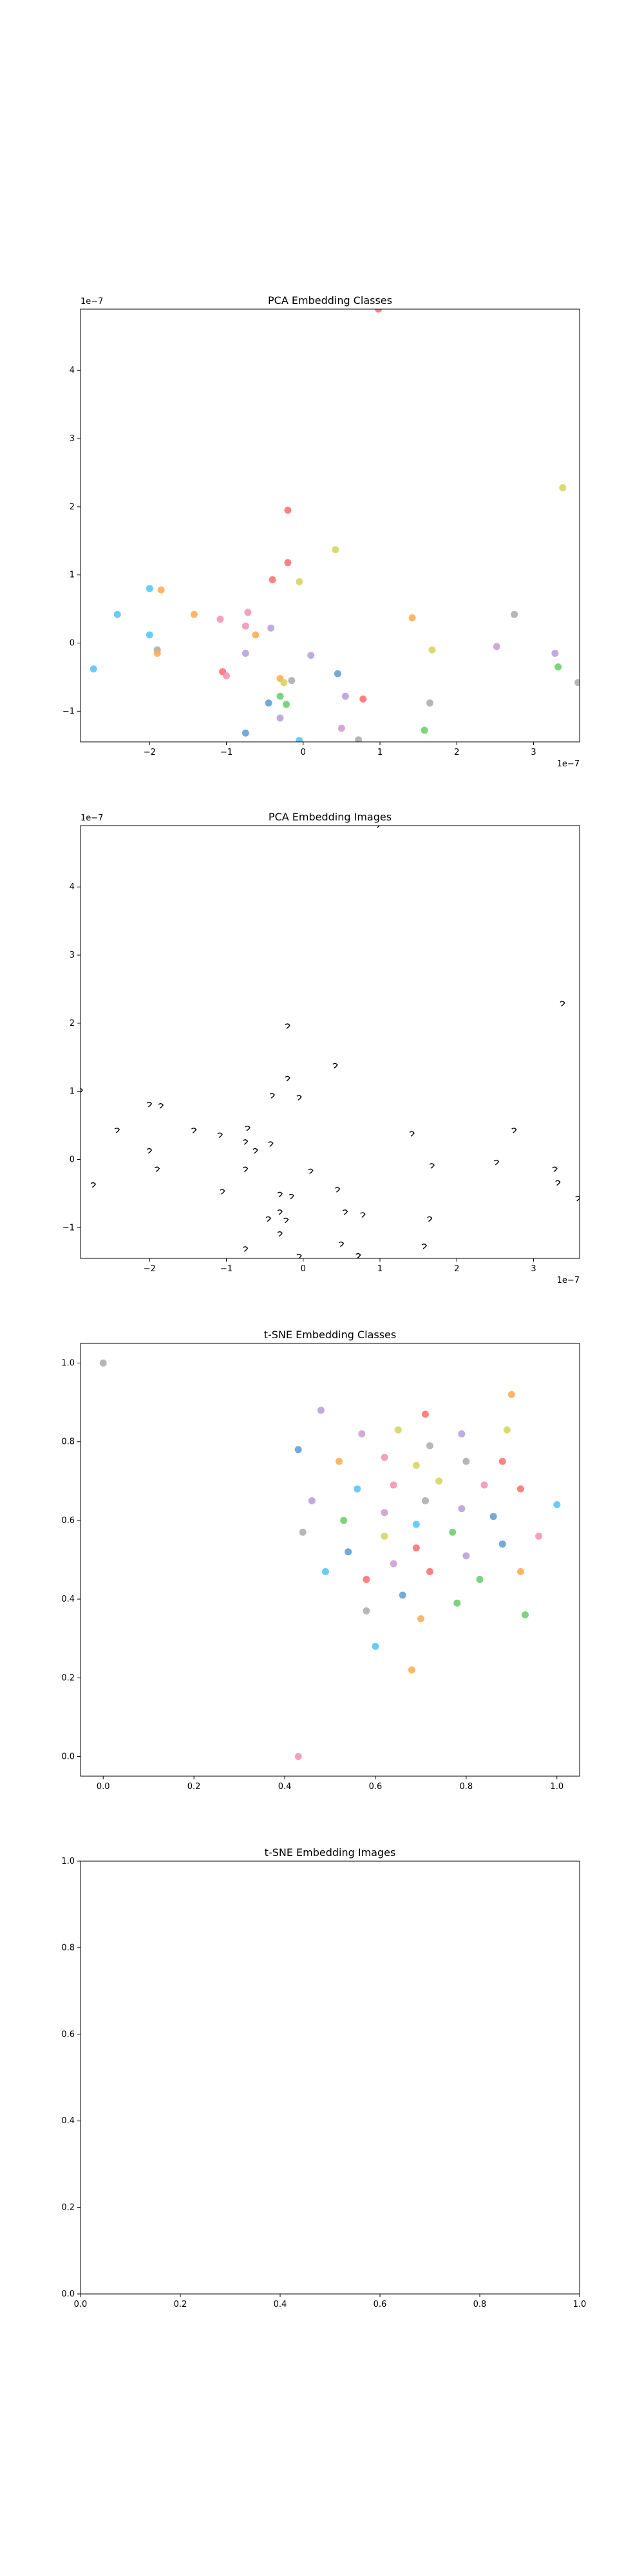  What do you see at coordinates (68, 2208) in the screenshot?
I see `y-tick-label: 0.2` at bounding box center [68, 2208].